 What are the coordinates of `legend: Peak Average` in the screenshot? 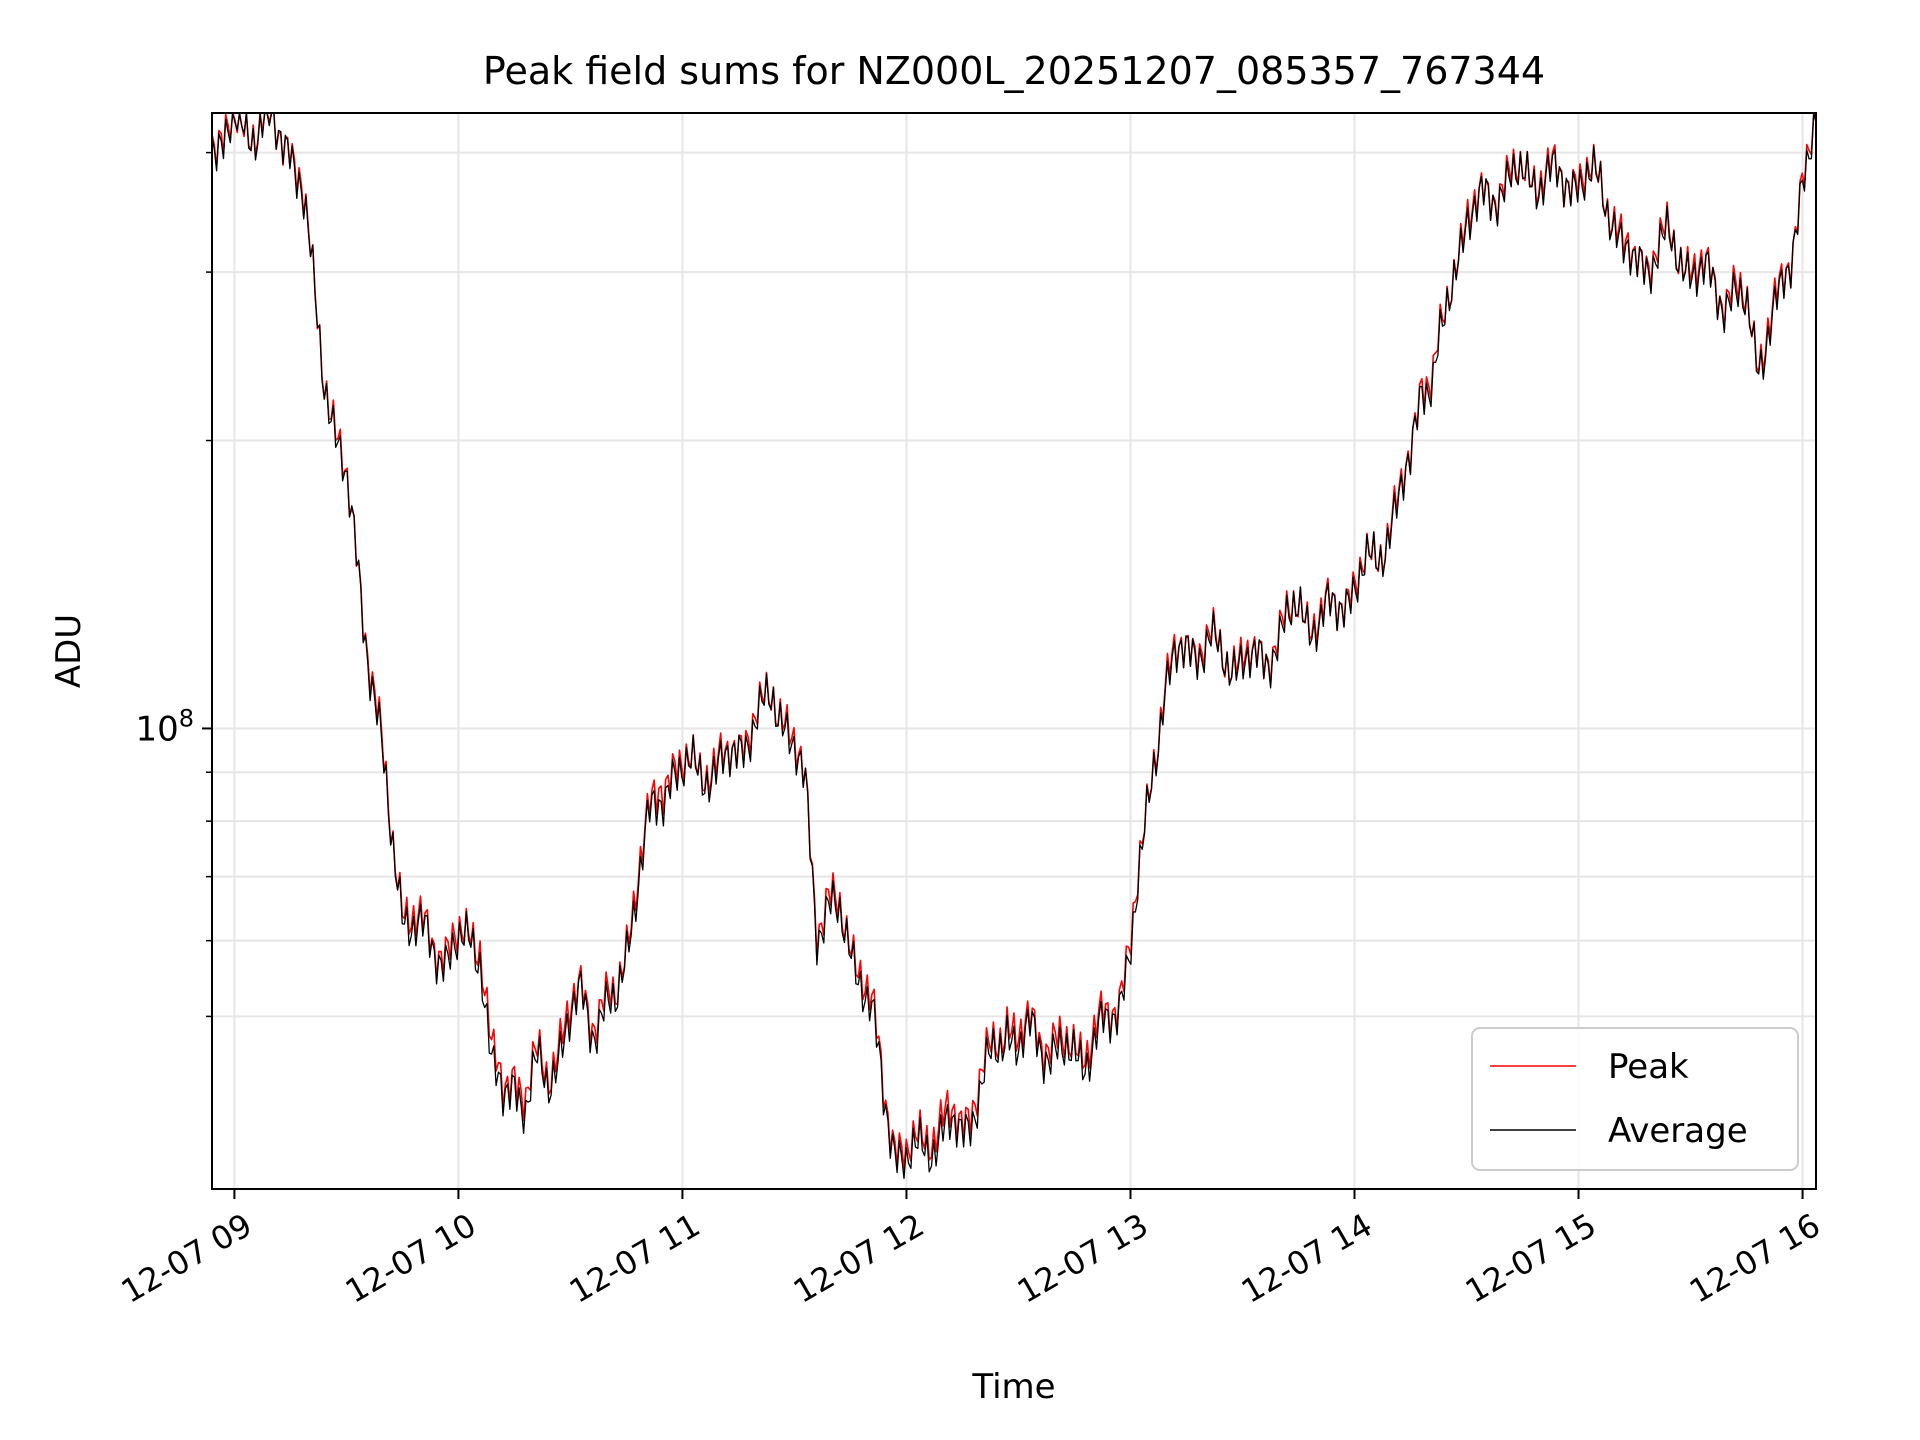 It's located at (1635, 1099).